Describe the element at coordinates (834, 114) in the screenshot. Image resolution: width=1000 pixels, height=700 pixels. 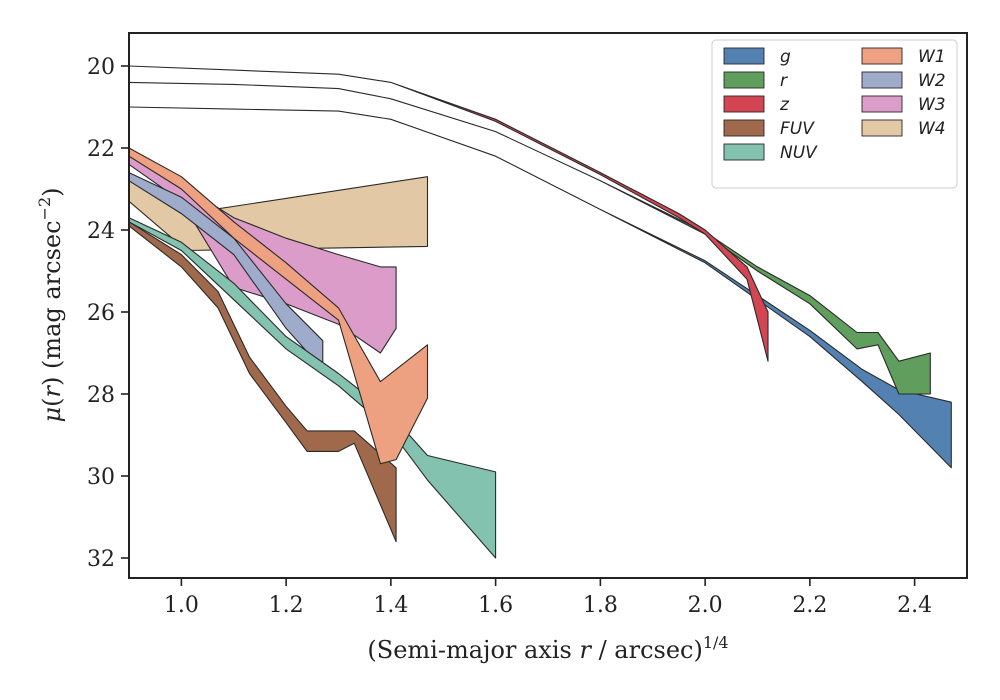
I see `legend: grz FUV NUV W1 W2 W3 W4` at that location.